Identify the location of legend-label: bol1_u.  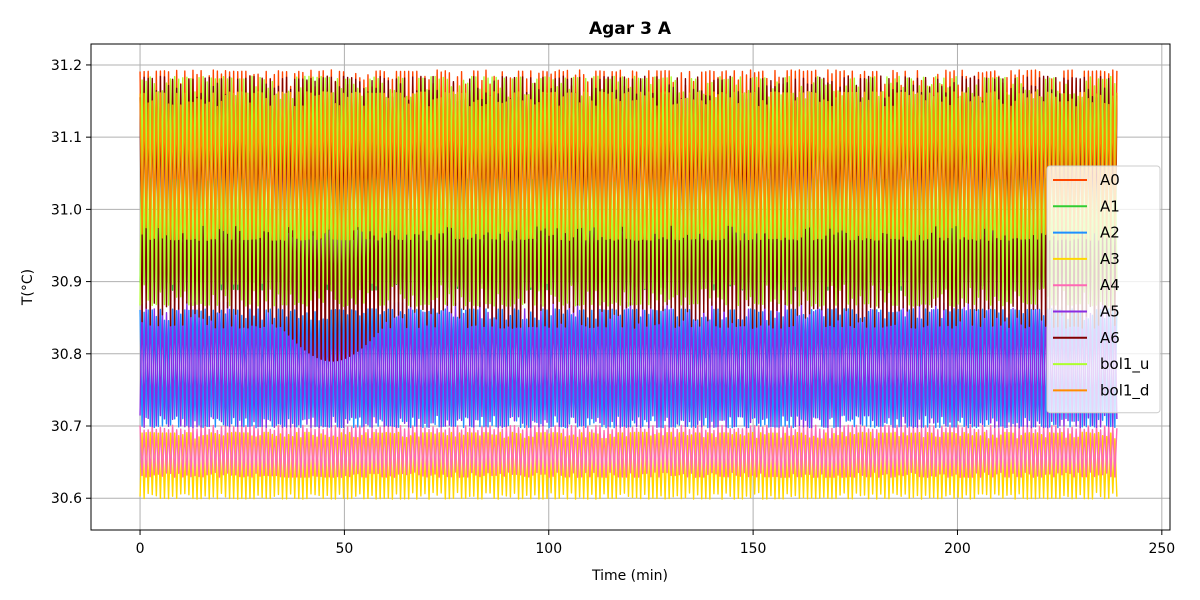
(1124, 364).